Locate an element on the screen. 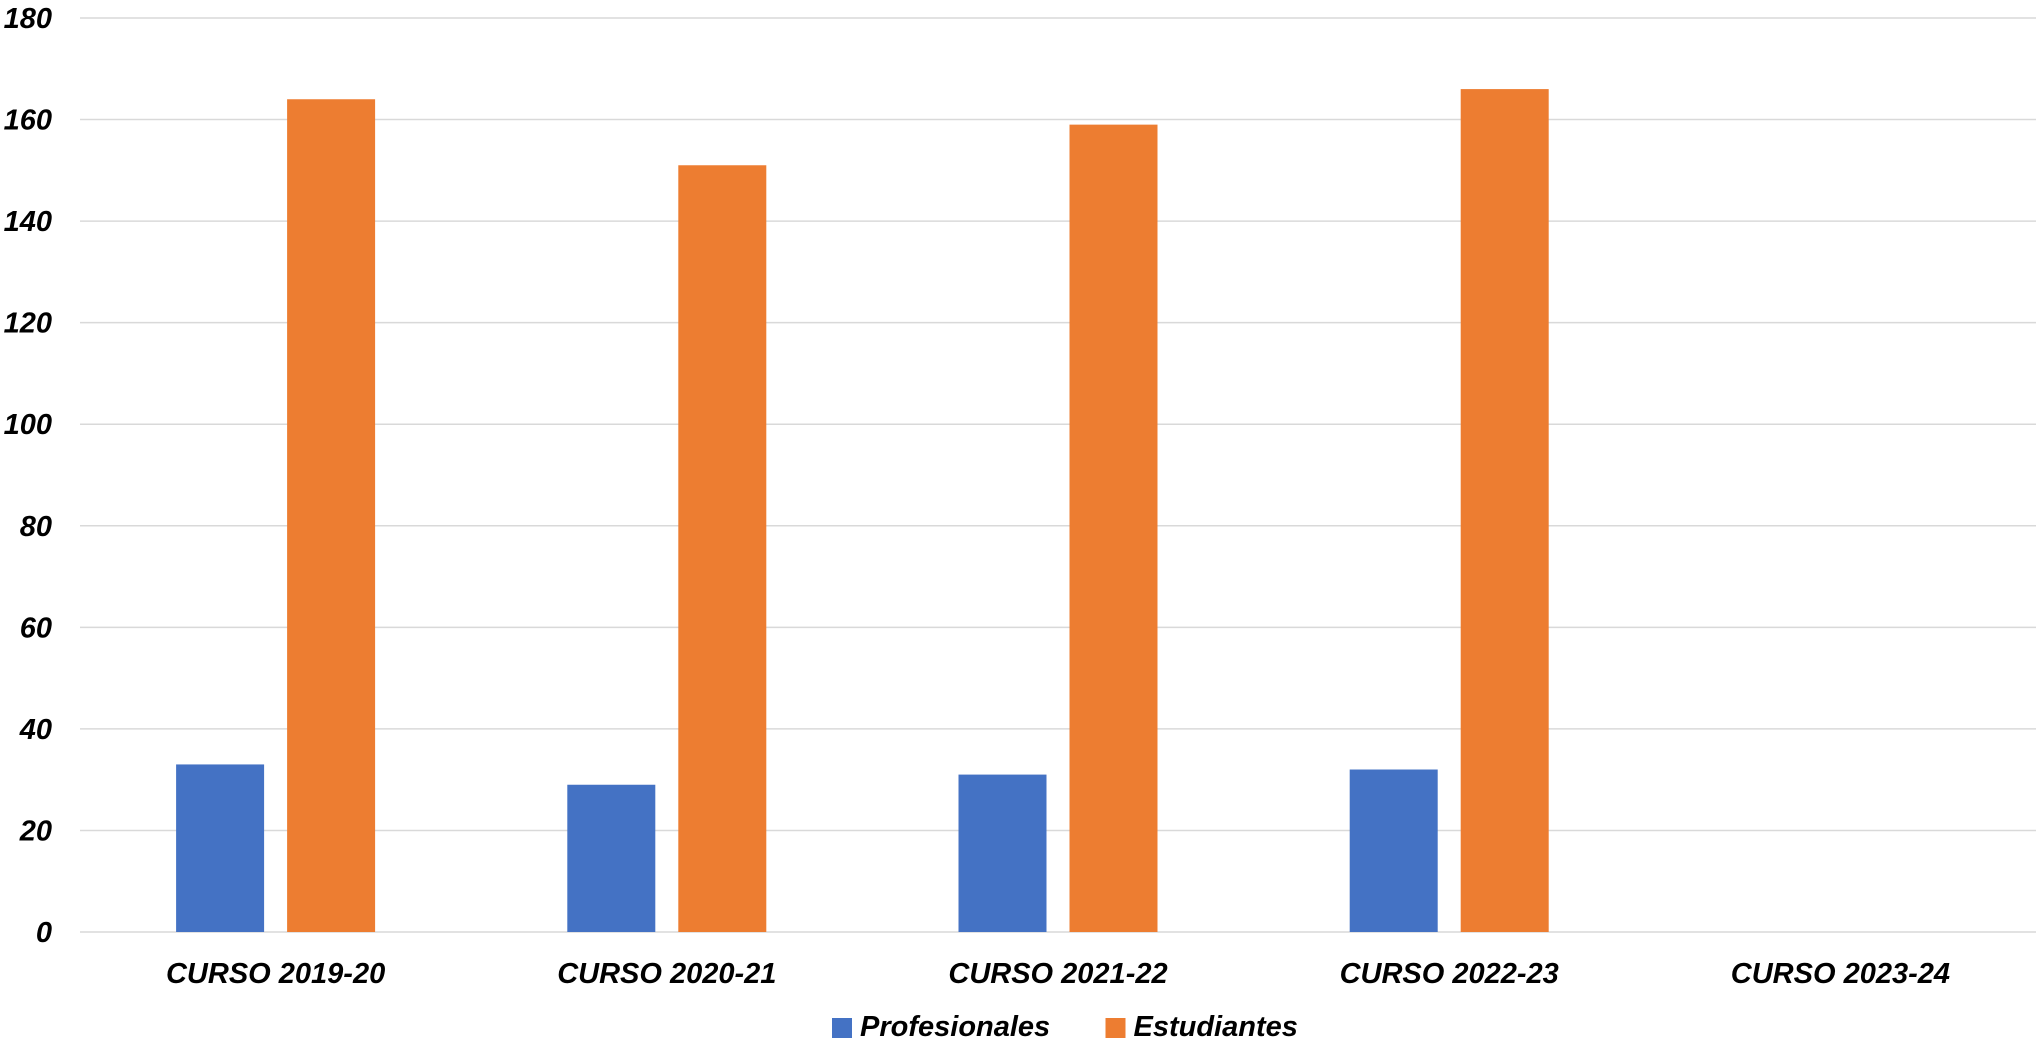  x-category-label: CURSO 2019-20 is located at coordinates (275, 974).